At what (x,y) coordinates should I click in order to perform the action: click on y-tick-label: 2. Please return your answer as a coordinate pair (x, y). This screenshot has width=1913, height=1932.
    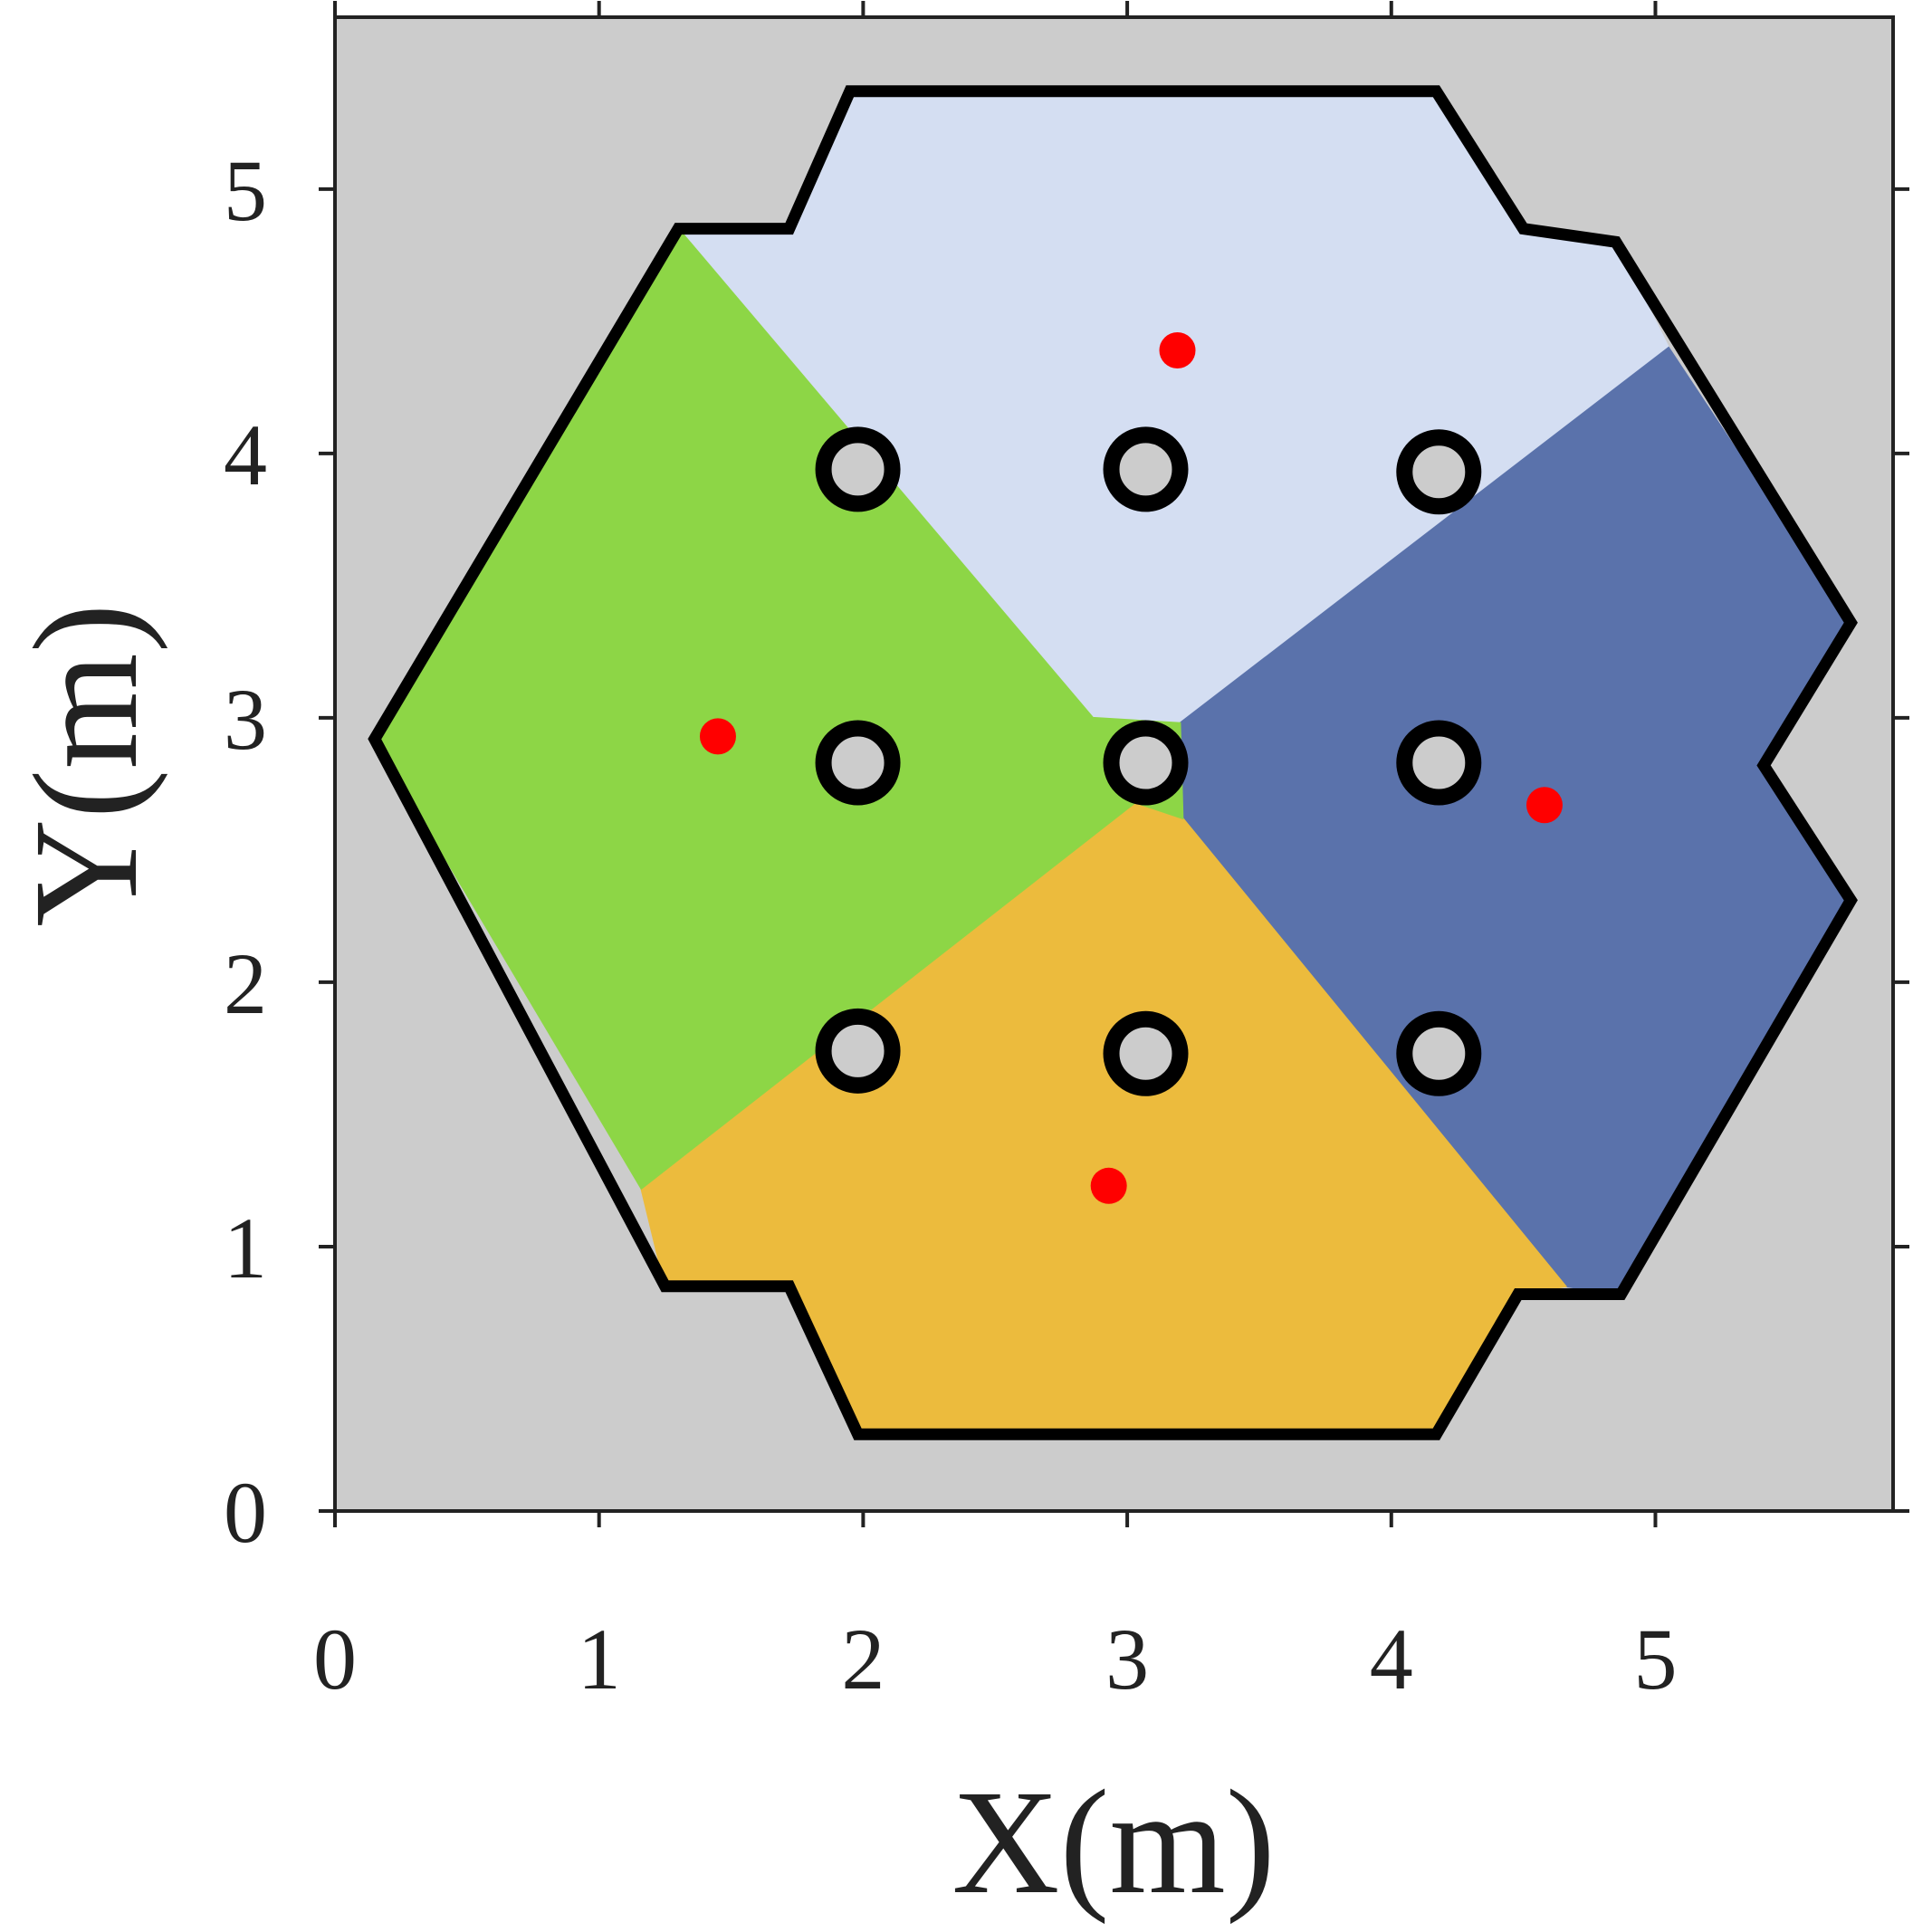
    Looking at the image, I should click on (246, 983).